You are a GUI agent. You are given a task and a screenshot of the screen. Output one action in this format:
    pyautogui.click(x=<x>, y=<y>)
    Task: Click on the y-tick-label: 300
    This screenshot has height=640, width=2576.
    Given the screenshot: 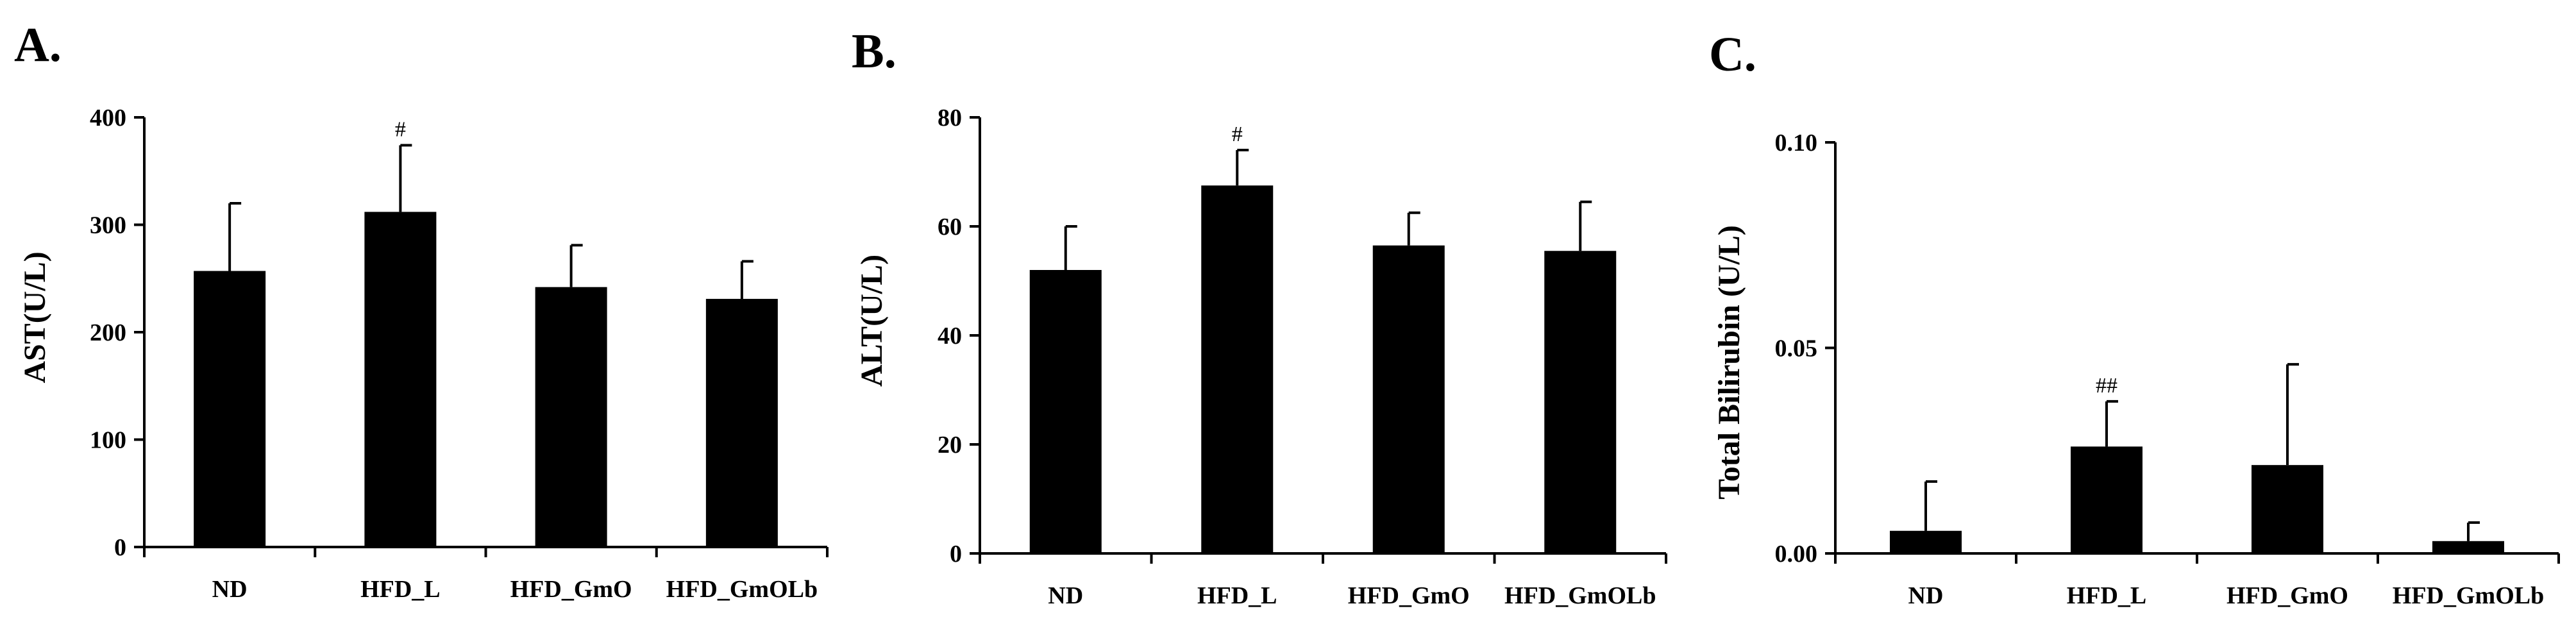 What is the action you would take?
    pyautogui.click(x=108, y=225)
    